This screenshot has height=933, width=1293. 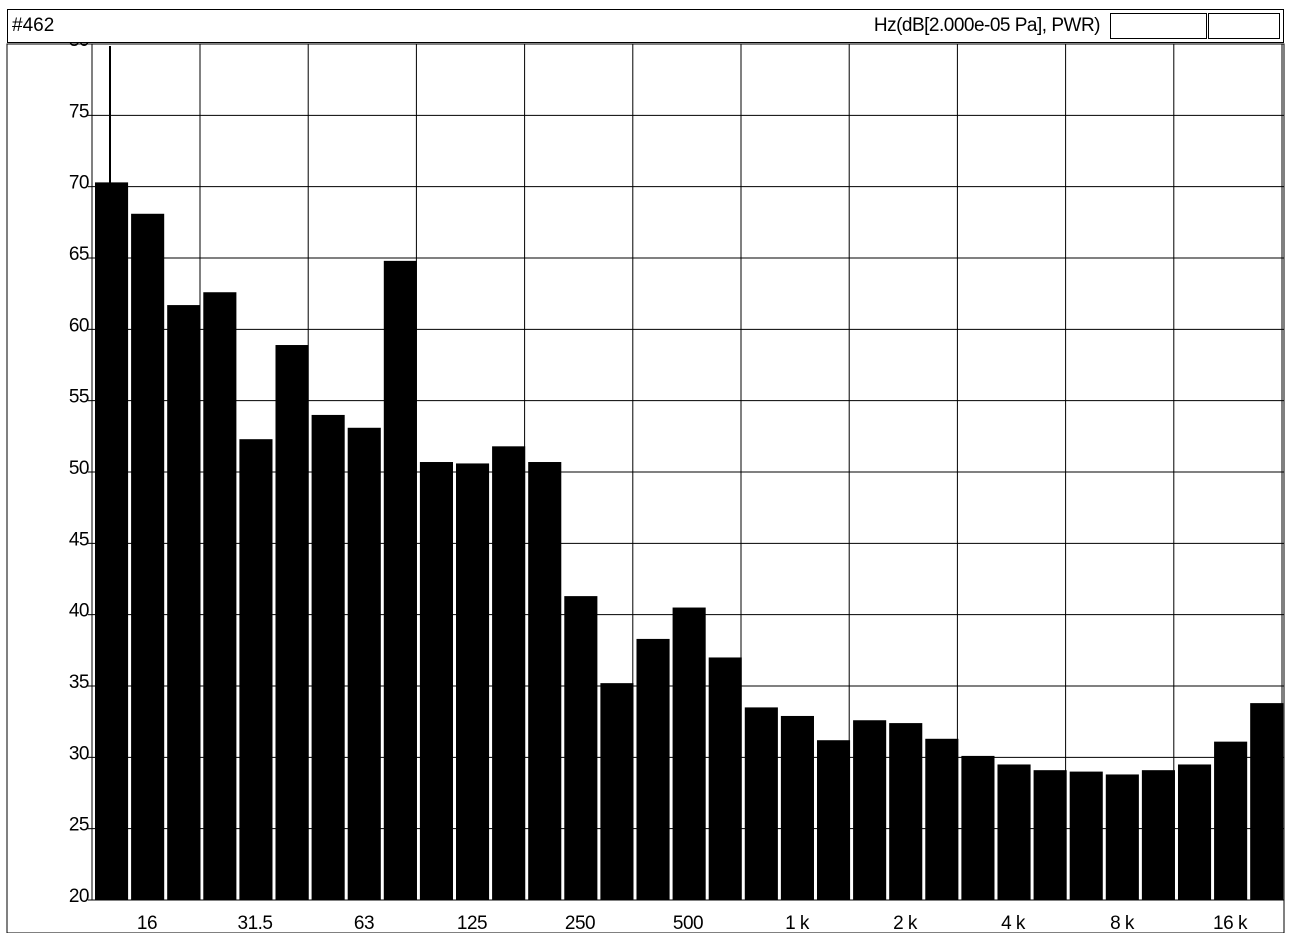 I want to click on y-tick-label: 60, so click(x=79, y=325).